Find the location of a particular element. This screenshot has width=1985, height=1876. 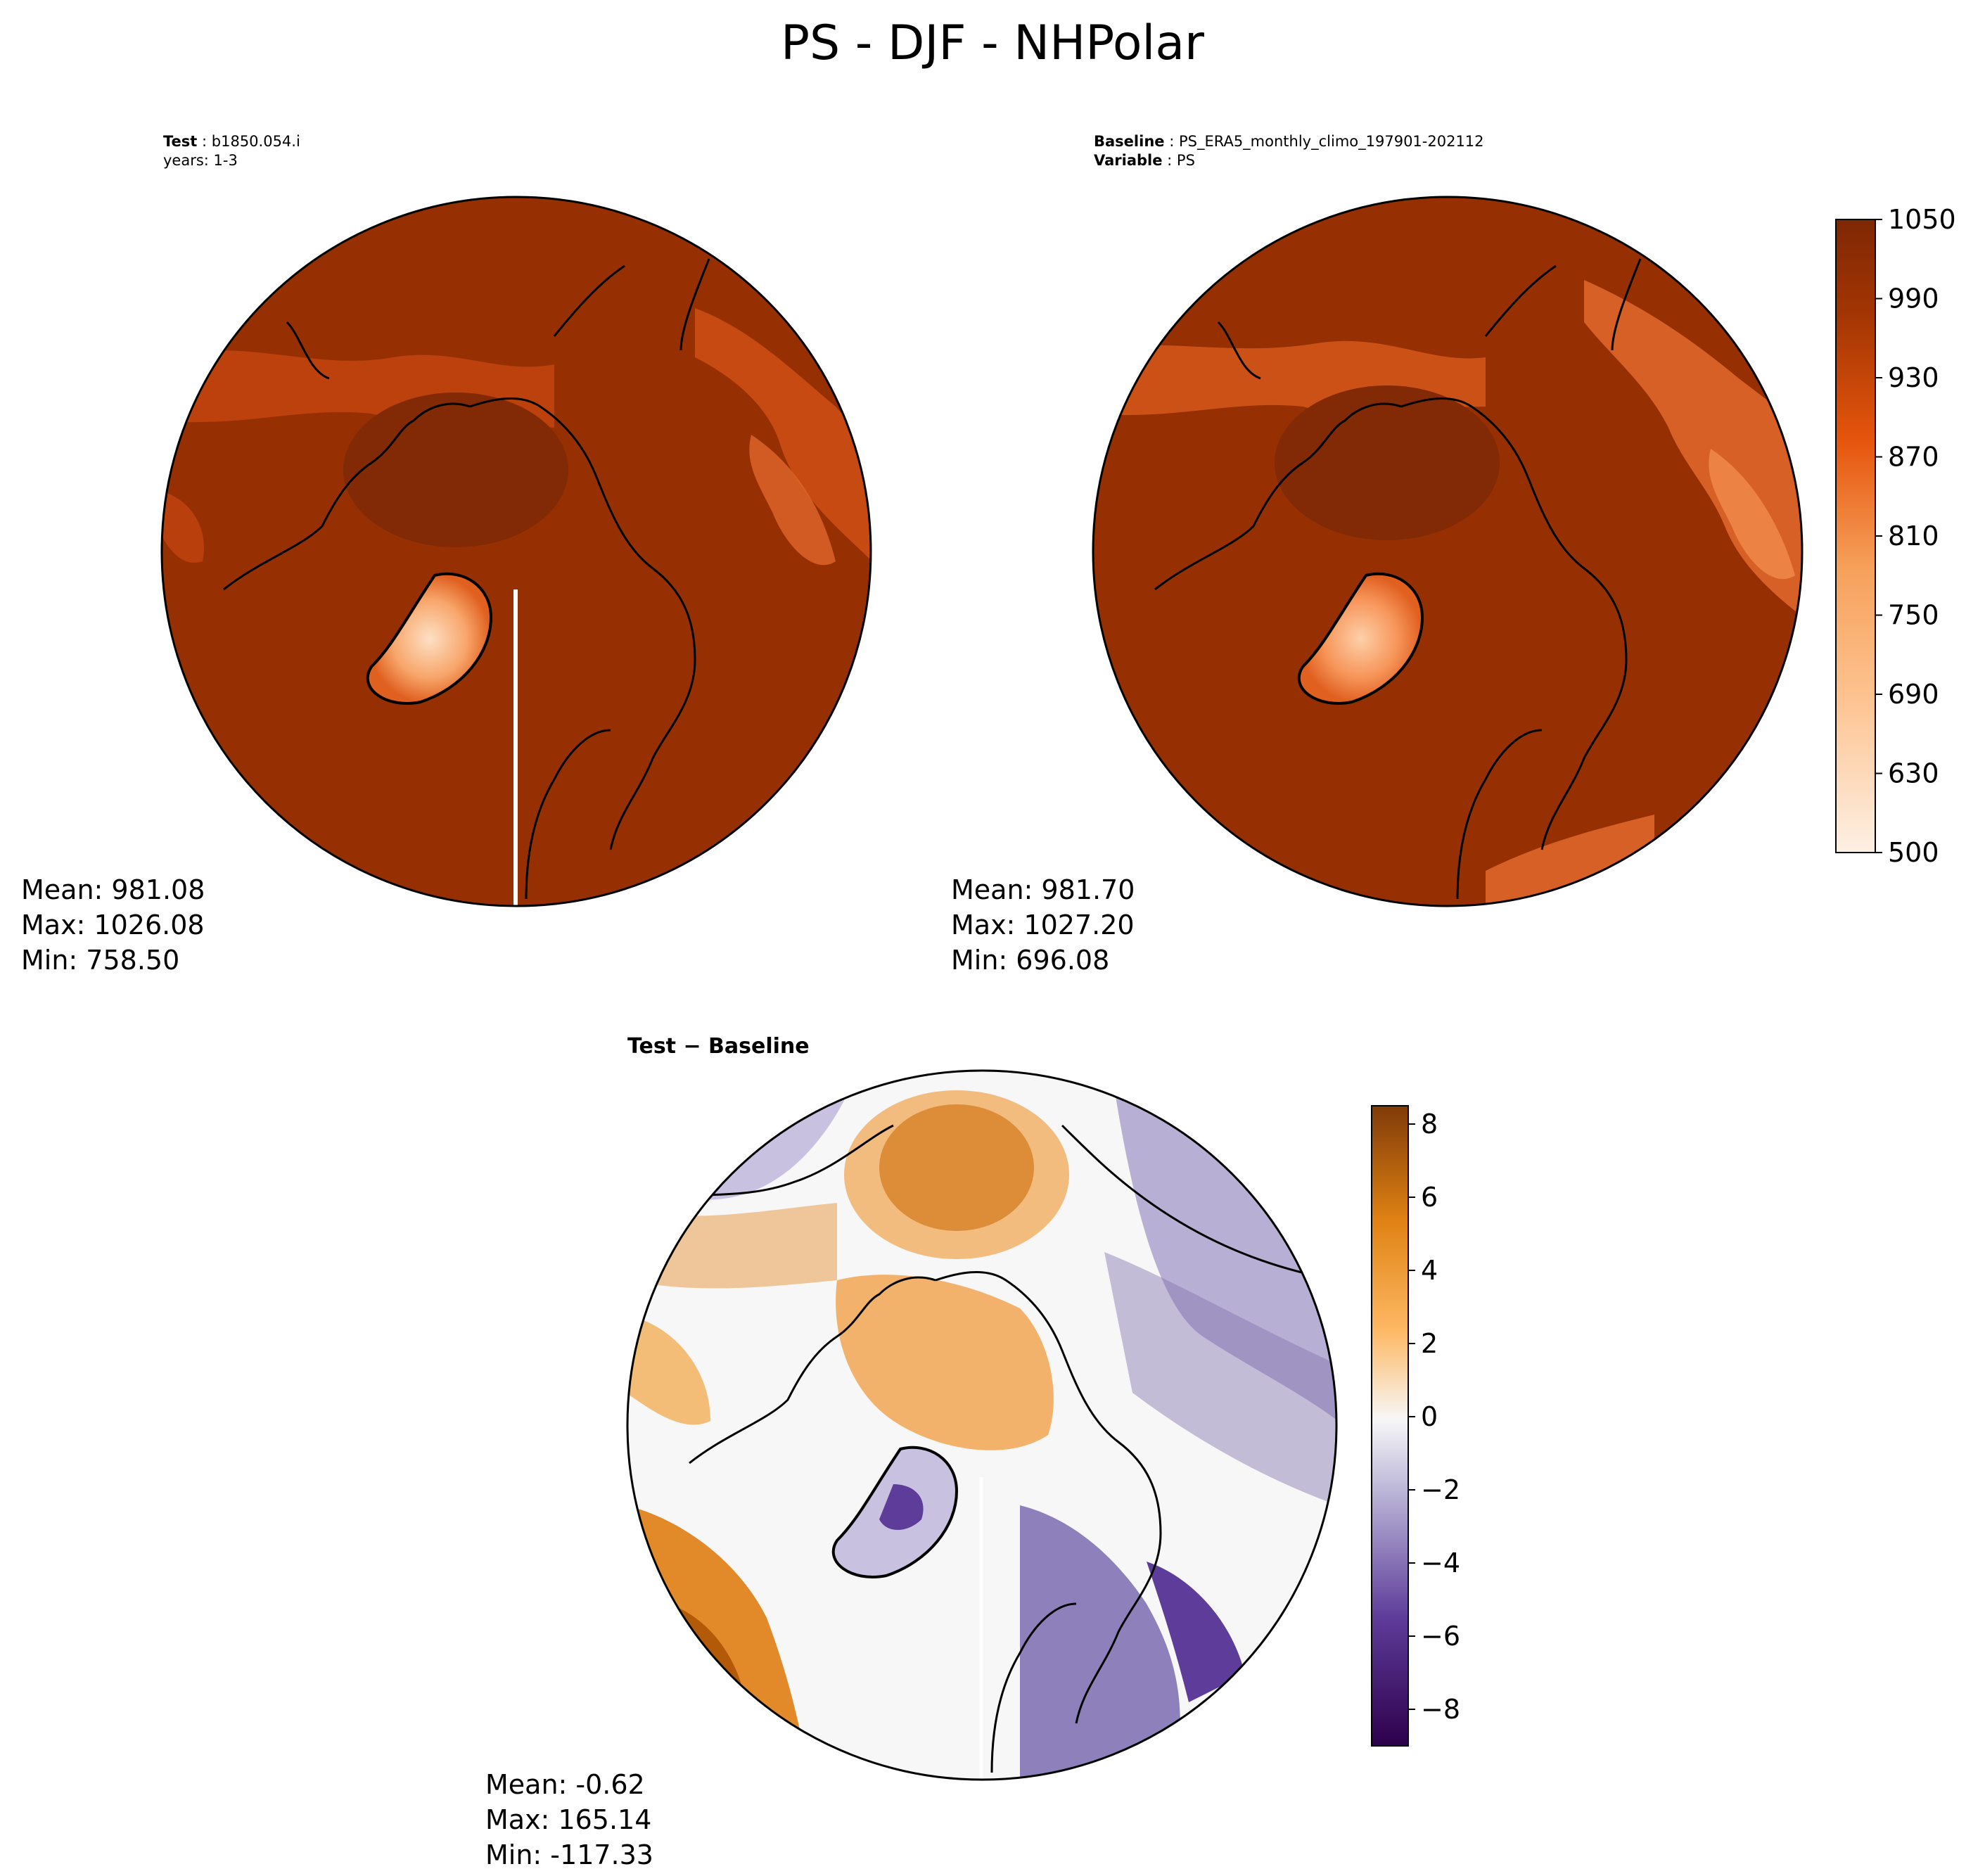

baseline-map is located at coordinates (1448, 551).